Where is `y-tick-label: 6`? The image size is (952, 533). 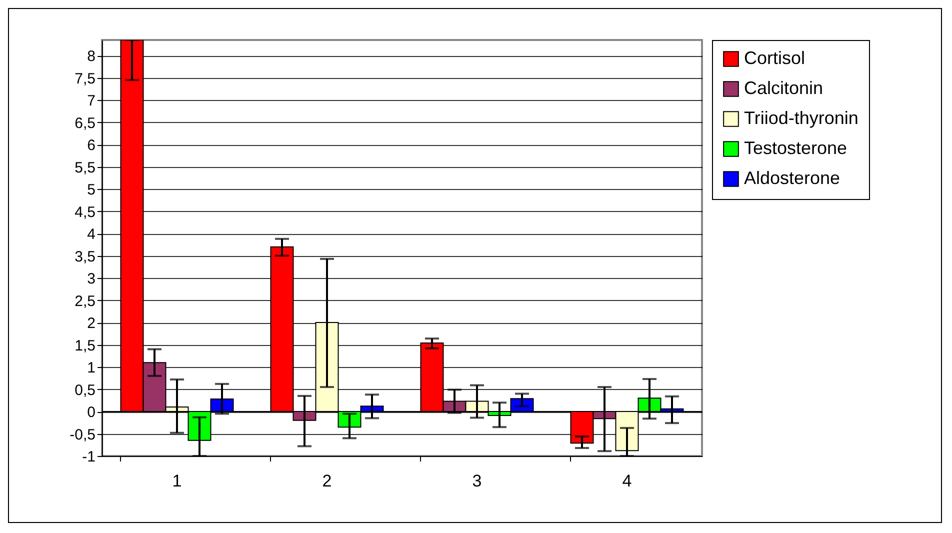
y-tick-label: 6 is located at coordinates (91, 145).